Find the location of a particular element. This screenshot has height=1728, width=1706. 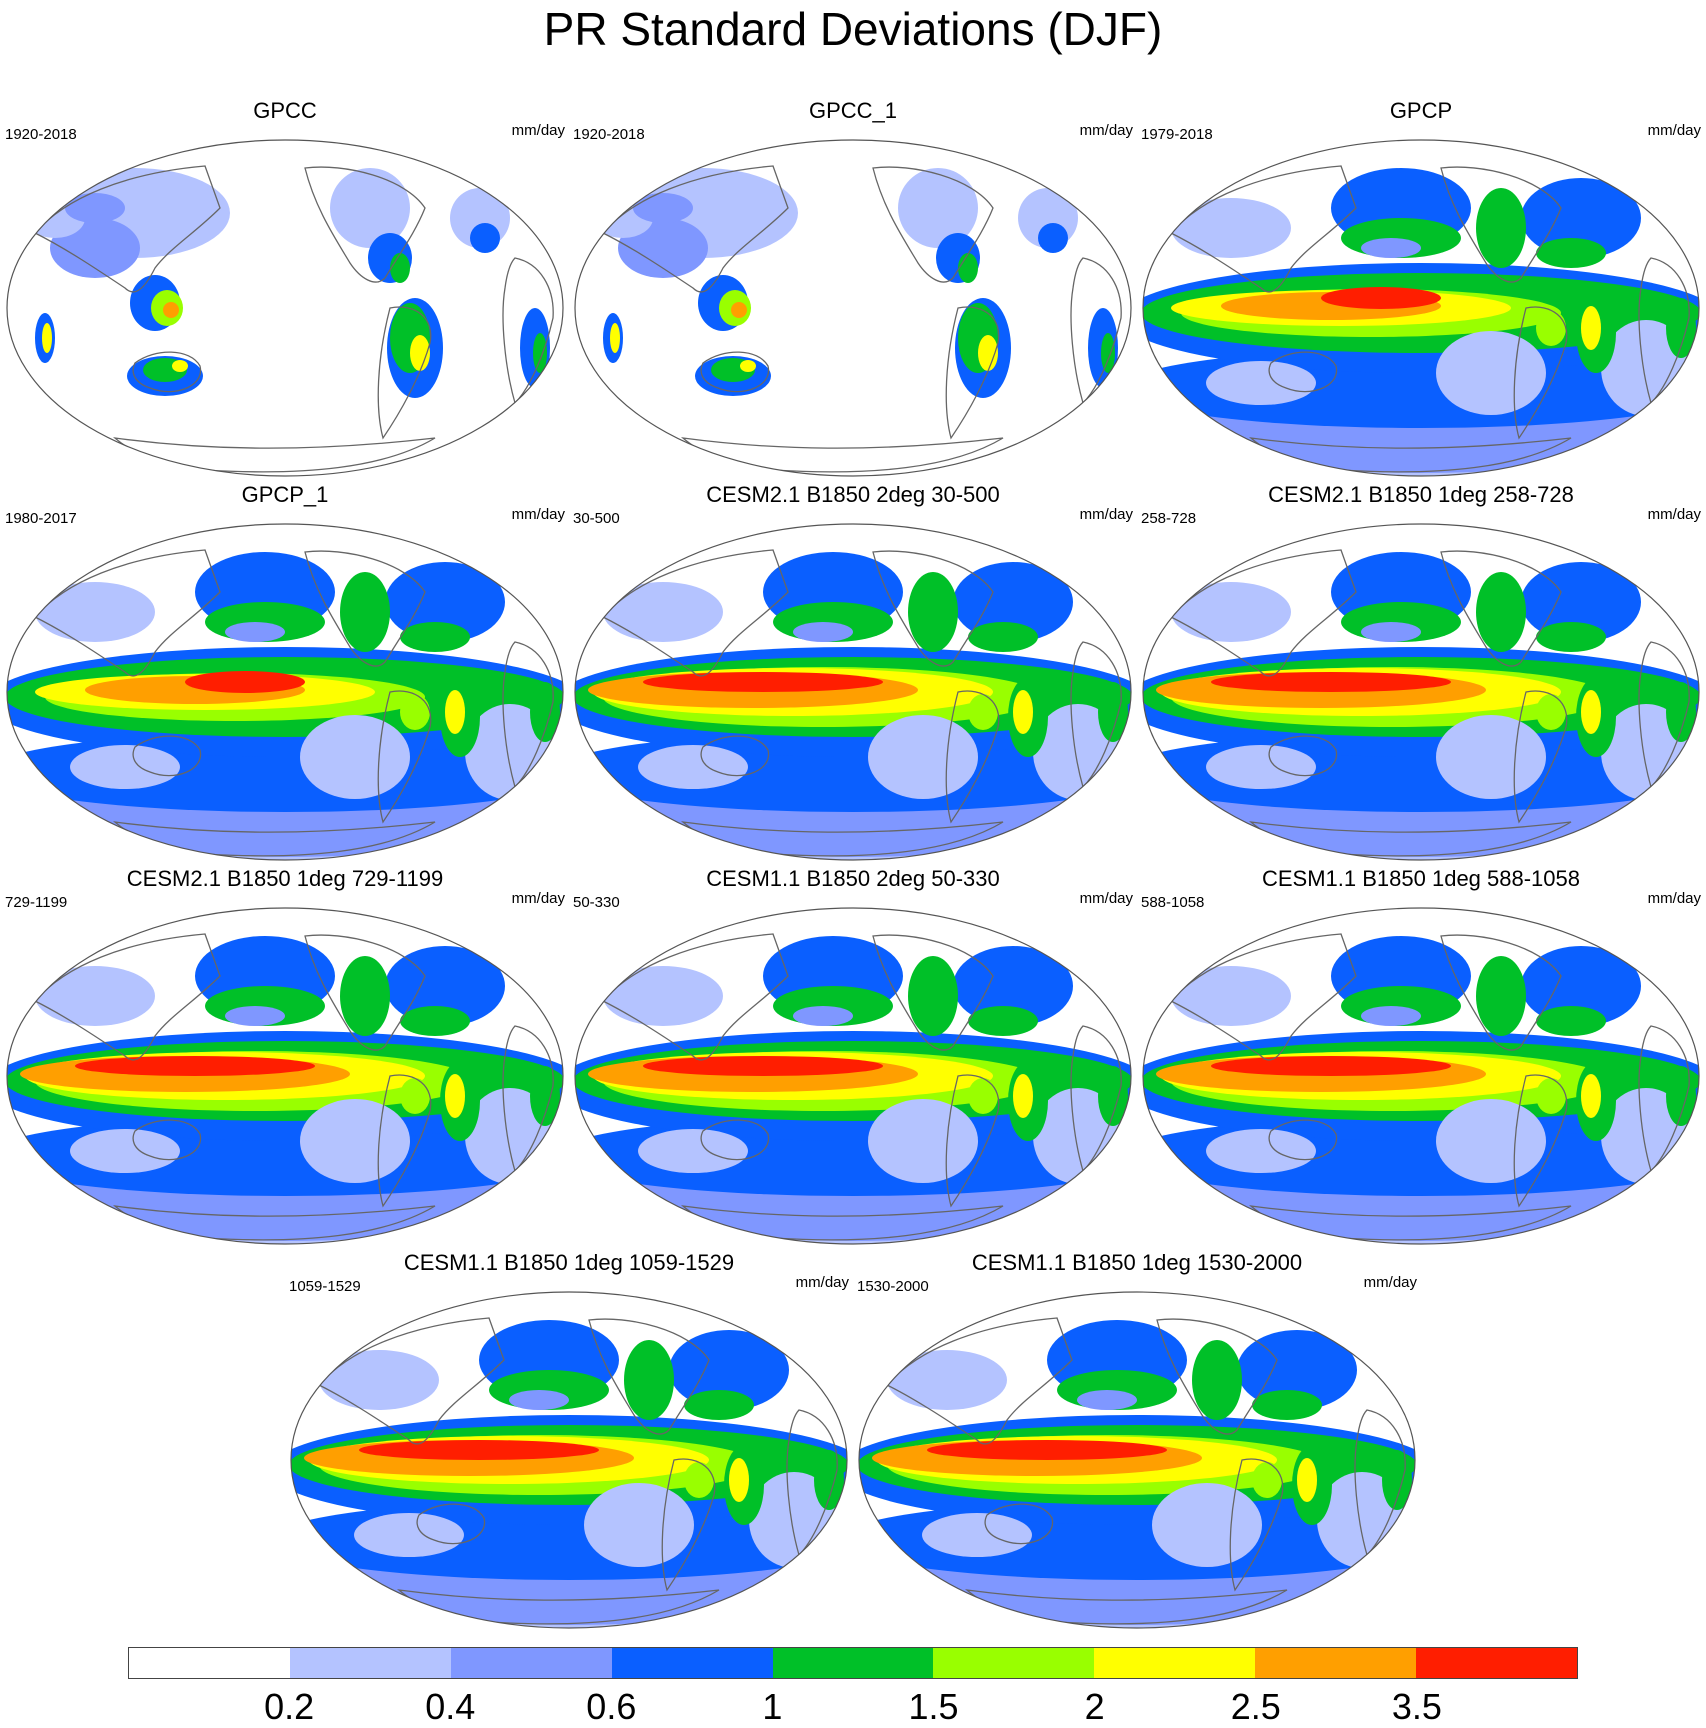

map-plot is located at coordinates (285, 1076).